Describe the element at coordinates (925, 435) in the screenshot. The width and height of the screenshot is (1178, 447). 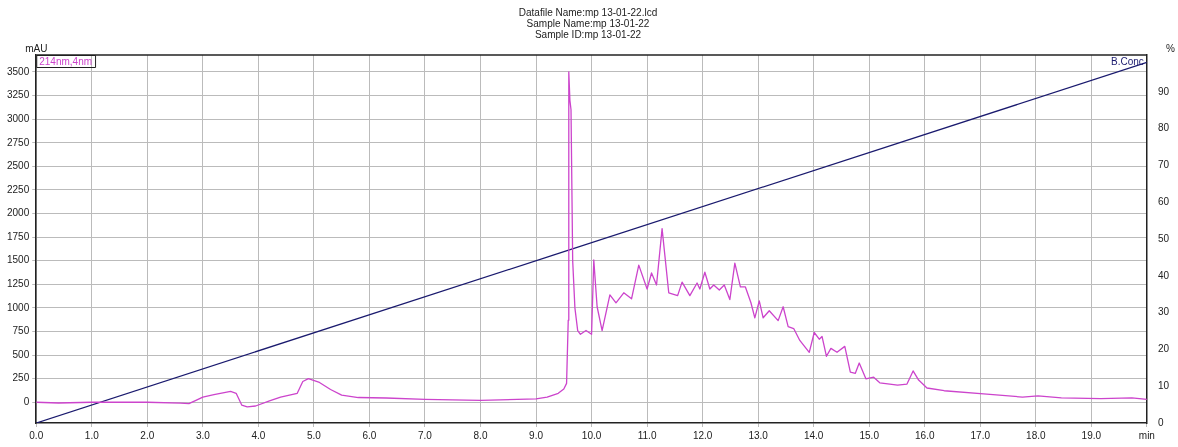
I see `x-tick-label: 16.0` at that location.